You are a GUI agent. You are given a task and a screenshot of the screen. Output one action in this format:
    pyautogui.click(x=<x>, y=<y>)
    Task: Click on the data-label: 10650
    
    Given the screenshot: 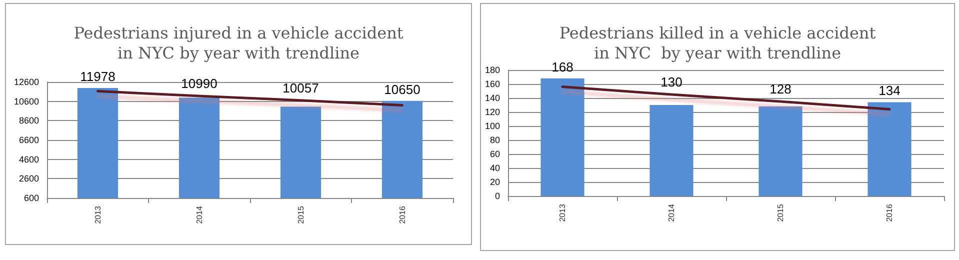 What is the action you would take?
    pyautogui.click(x=402, y=89)
    